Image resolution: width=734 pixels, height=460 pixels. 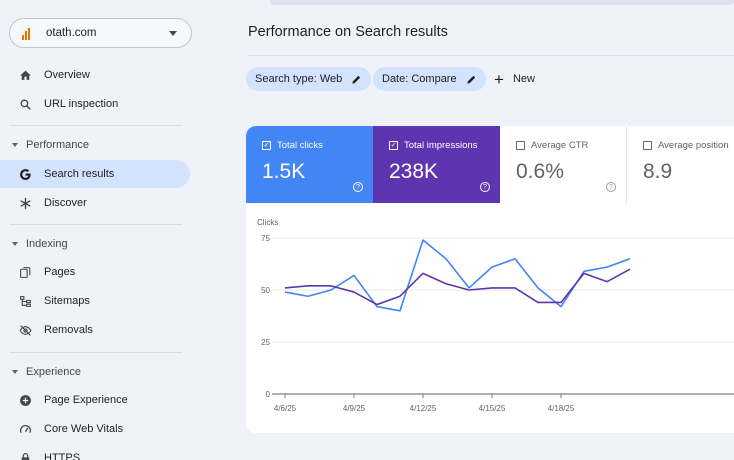 What do you see at coordinates (25, 75) in the screenshot?
I see `home-icon` at bounding box center [25, 75].